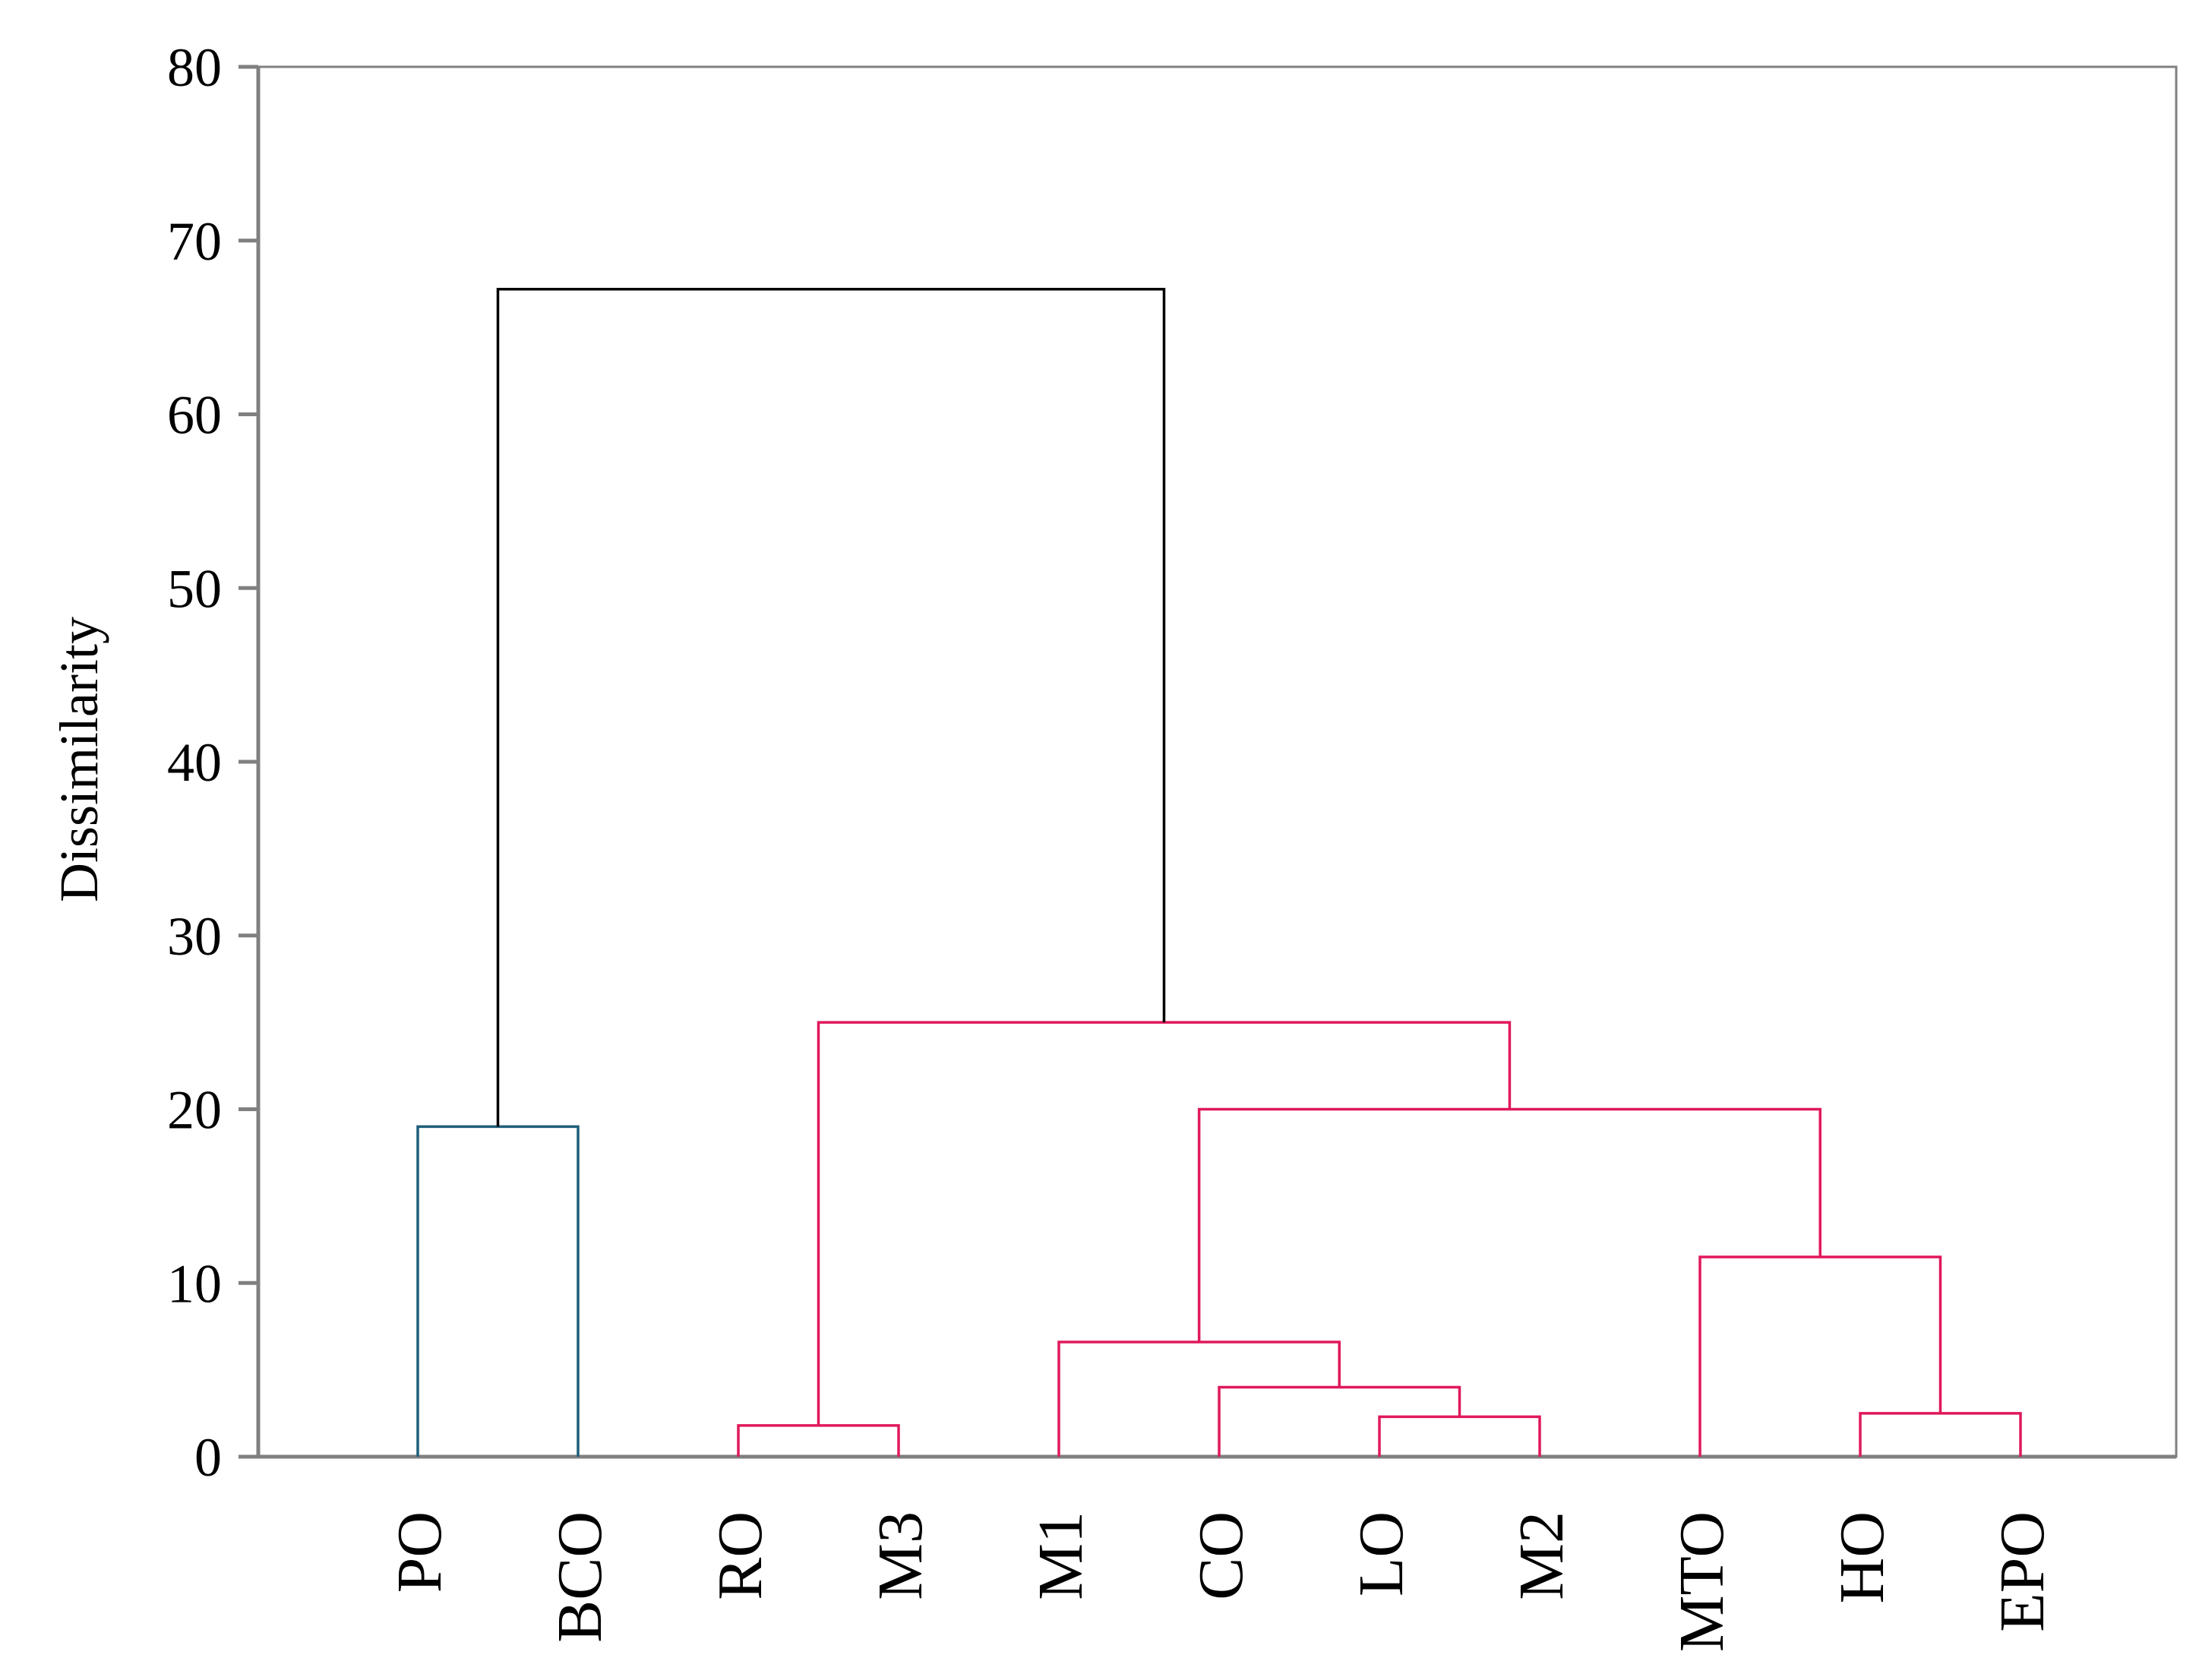  I want to click on y-axis: 0 10 20 30 40 50 60 70 80, so click(212, 763).